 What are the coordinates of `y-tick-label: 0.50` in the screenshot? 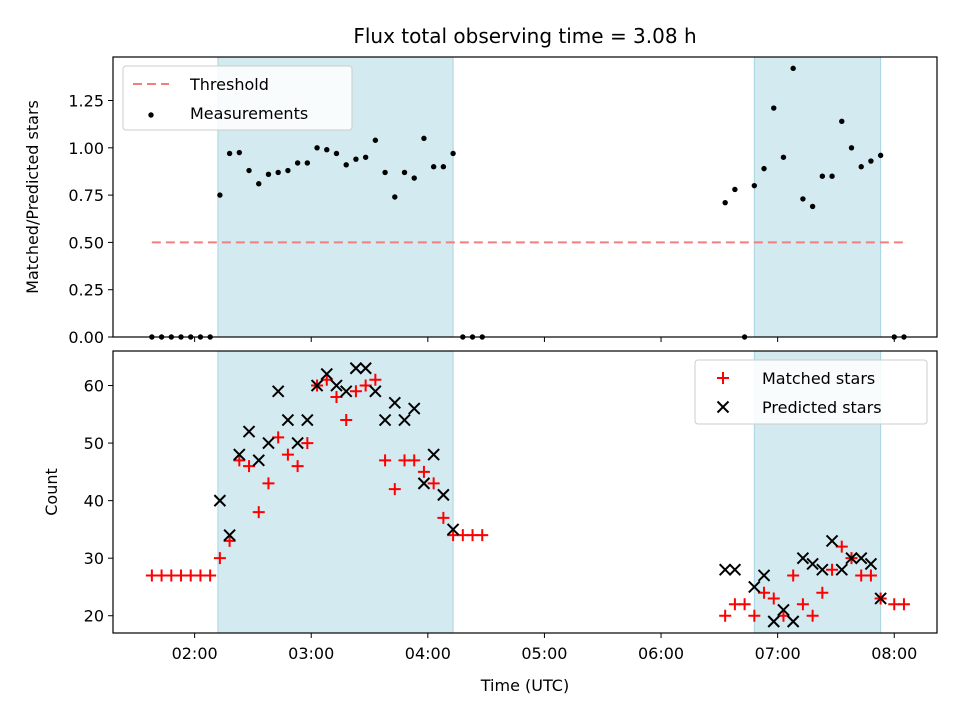 It's located at (86, 242).